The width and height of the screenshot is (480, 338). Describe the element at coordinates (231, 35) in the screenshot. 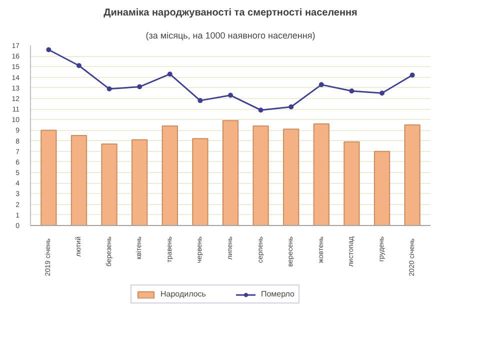

I see `chart-subtitle: (за місяць, на 1000 наявного населення)` at that location.